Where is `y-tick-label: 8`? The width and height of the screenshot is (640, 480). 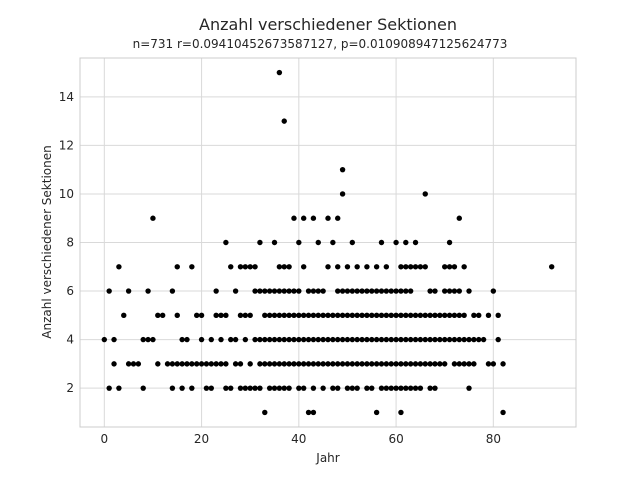
y-tick-label: 8 is located at coordinates (70, 243).